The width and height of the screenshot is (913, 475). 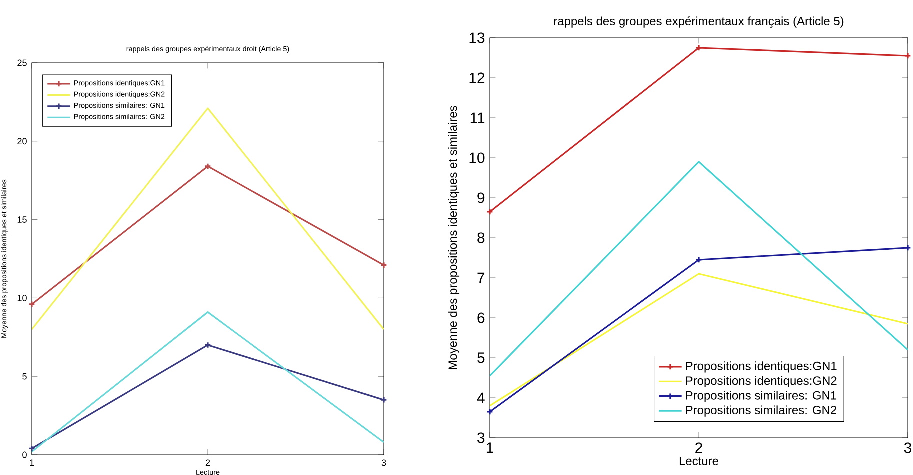 I want to click on y-tick-label: 15, so click(x=22, y=219).